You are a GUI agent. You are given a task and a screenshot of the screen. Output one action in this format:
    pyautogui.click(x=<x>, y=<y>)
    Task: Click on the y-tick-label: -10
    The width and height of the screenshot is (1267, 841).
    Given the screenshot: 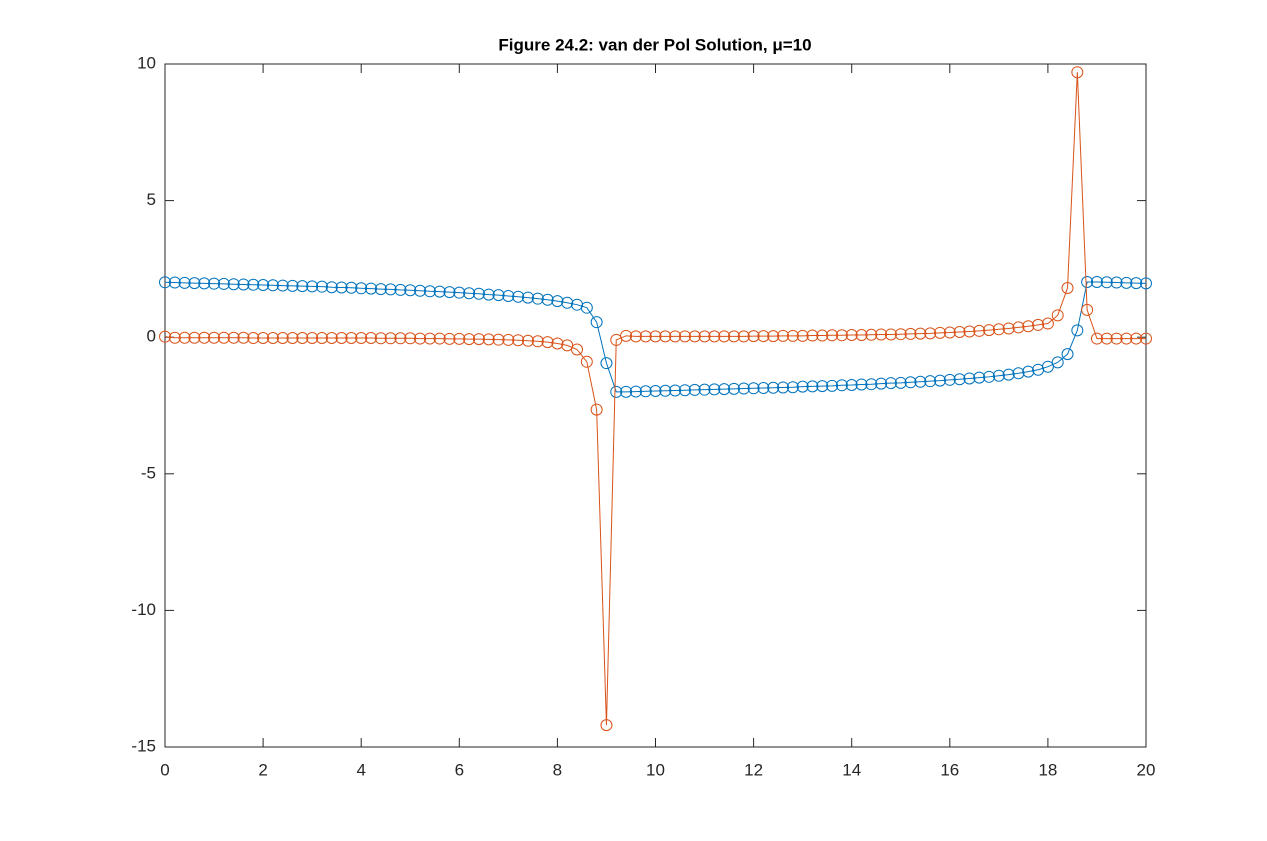 What is the action you would take?
    pyautogui.click(x=143, y=609)
    